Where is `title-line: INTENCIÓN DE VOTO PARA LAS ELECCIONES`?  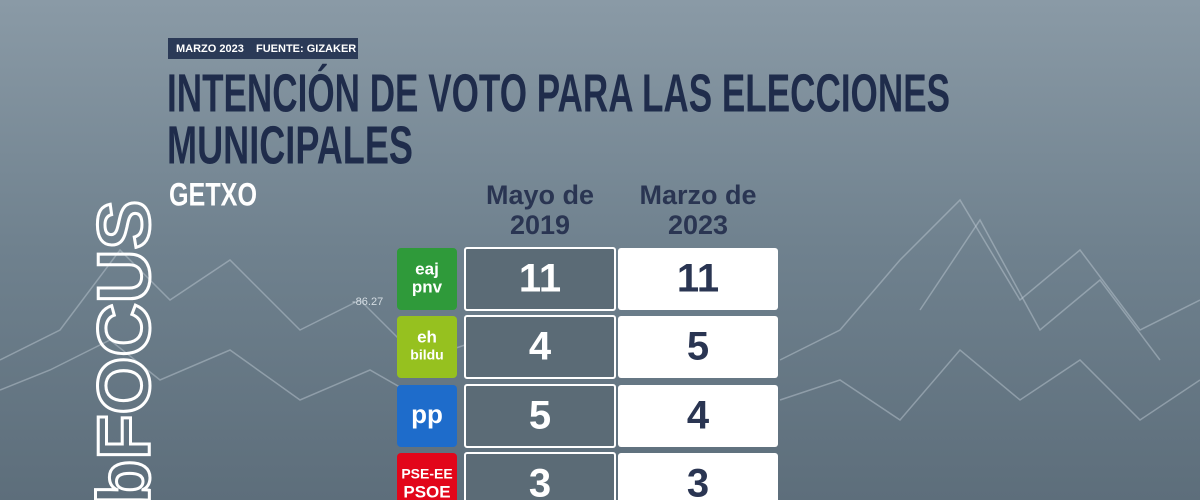
title-line: INTENCIÓN DE VOTO PARA LAS ELECCIONES is located at coordinates (558, 93).